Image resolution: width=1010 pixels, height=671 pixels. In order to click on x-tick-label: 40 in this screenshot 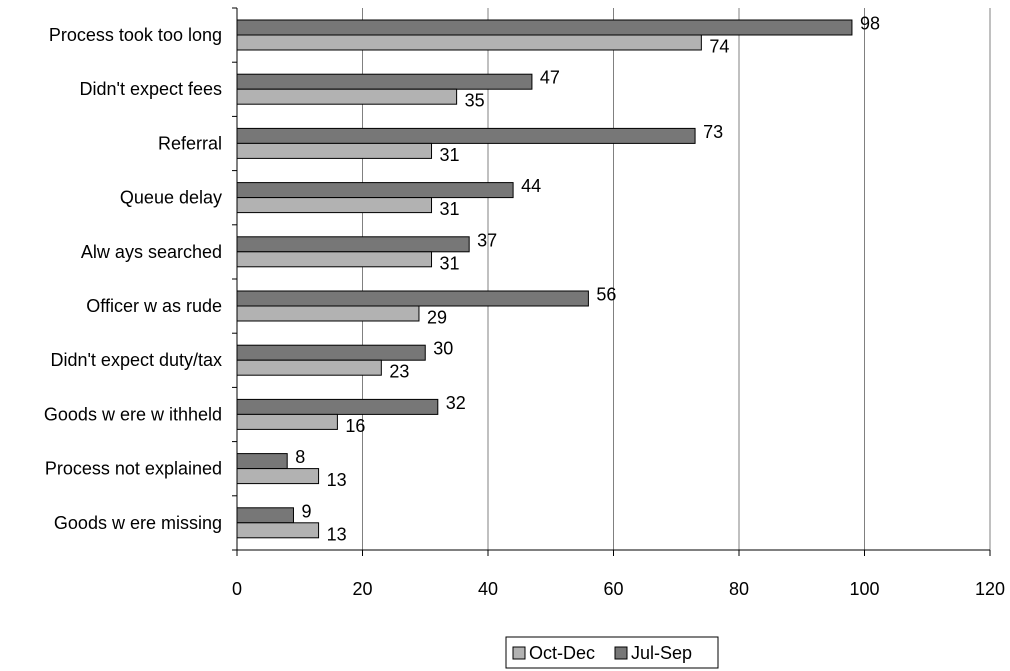, I will do `click(488, 589)`.